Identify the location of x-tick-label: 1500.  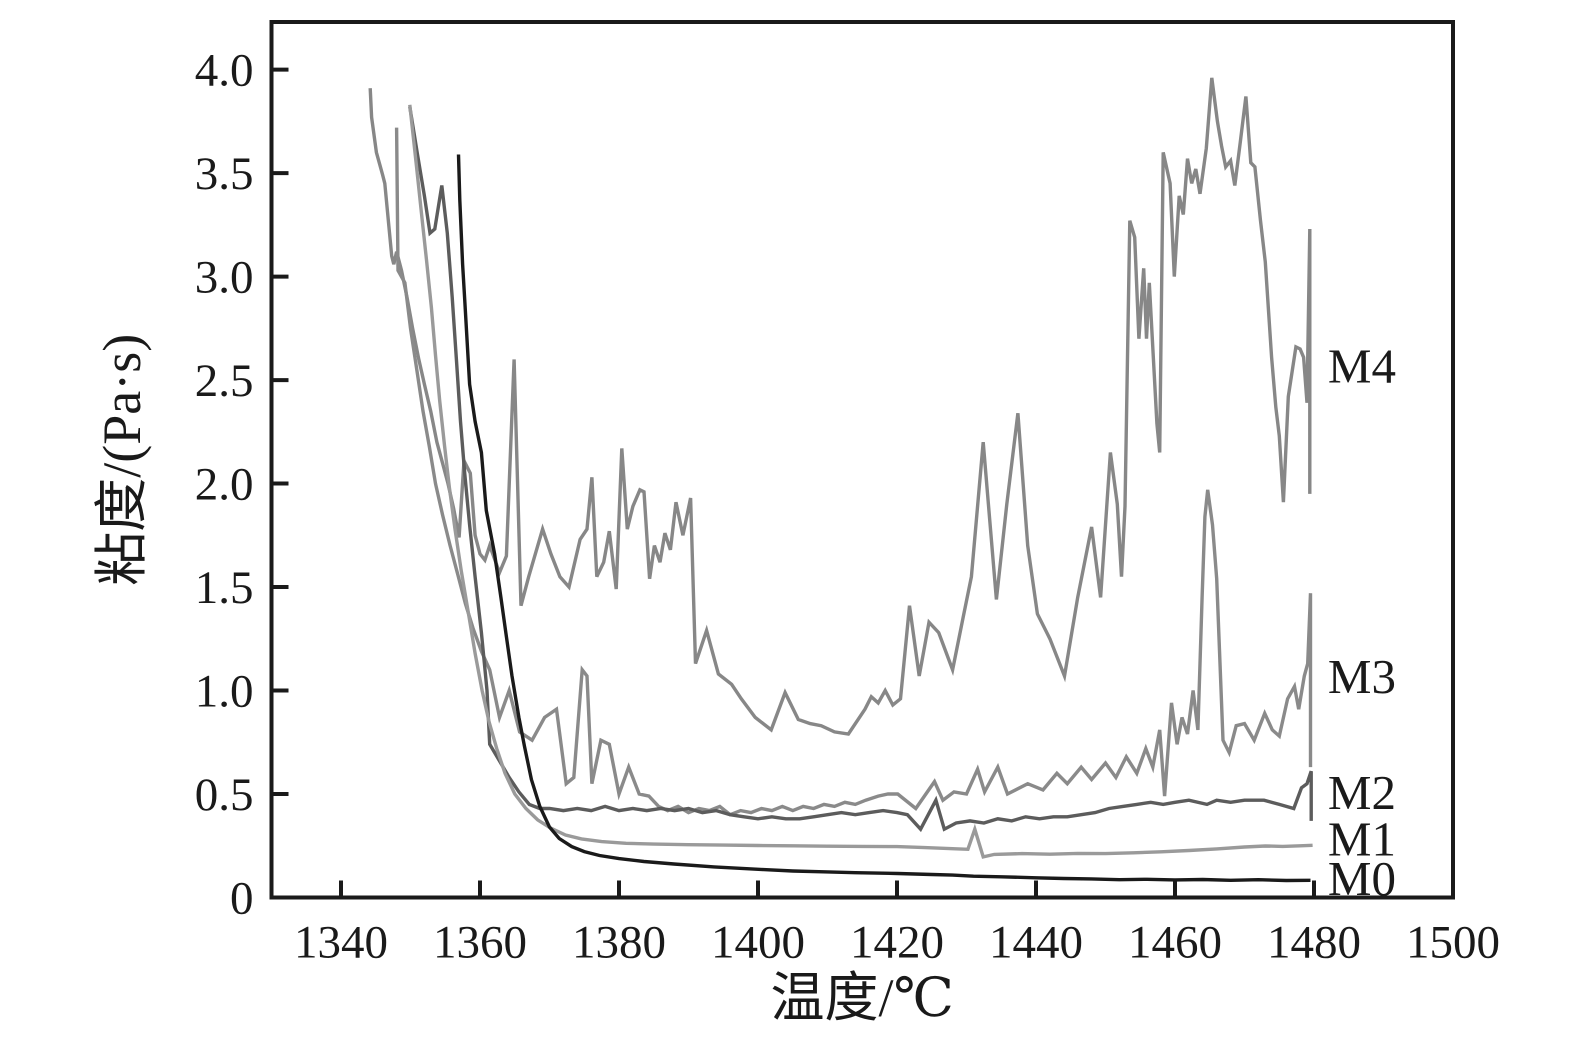
(1453, 943).